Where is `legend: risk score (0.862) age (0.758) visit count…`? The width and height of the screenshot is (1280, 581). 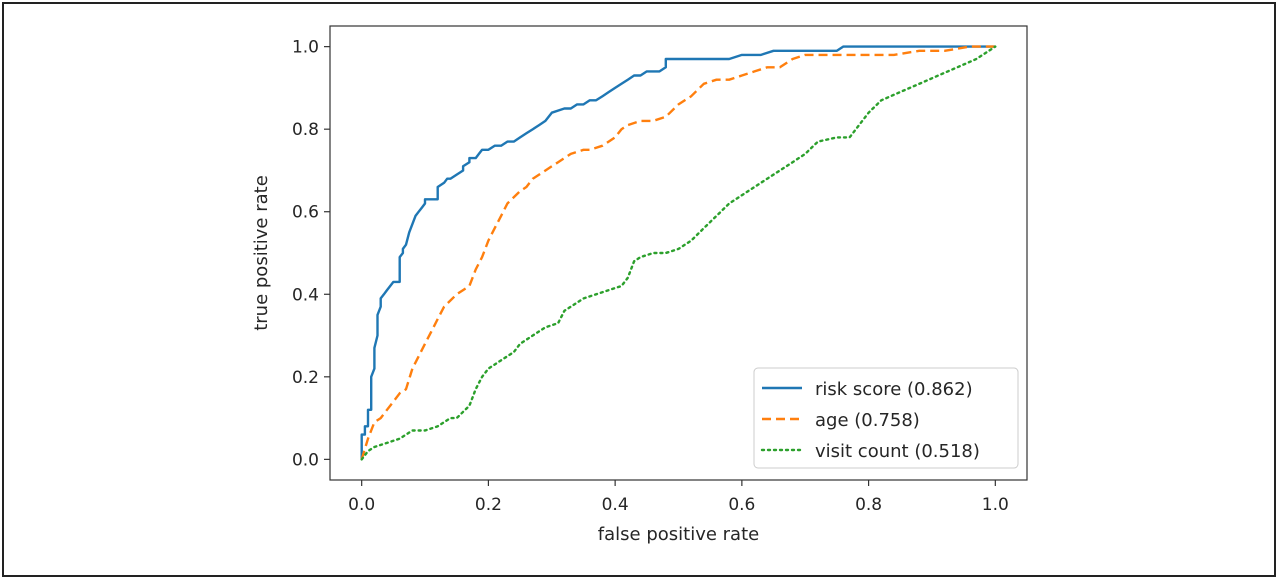 legend: risk score (0.862) age (0.758) visit count… is located at coordinates (886, 418).